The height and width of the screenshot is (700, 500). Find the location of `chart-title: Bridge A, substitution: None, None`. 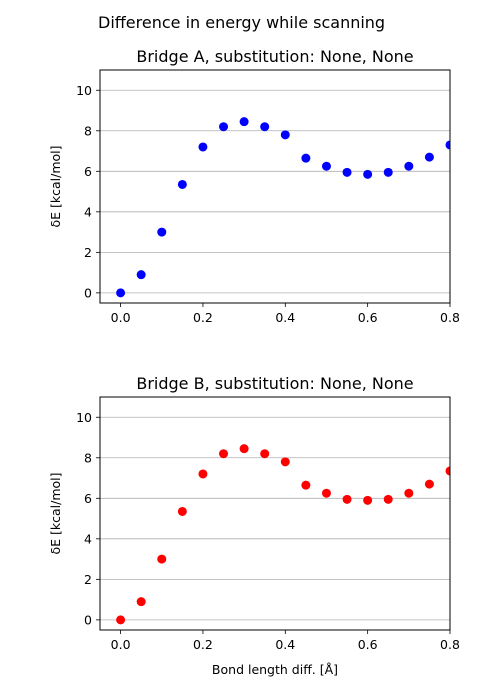

chart-title: Bridge A, substitution: None, None is located at coordinates (274, 56).